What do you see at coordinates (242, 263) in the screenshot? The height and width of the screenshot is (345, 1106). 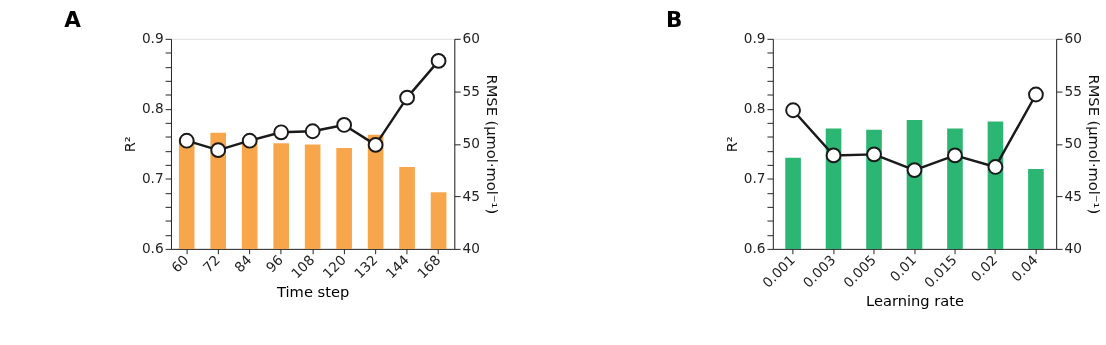 I see `x-tick-label: 84` at bounding box center [242, 263].